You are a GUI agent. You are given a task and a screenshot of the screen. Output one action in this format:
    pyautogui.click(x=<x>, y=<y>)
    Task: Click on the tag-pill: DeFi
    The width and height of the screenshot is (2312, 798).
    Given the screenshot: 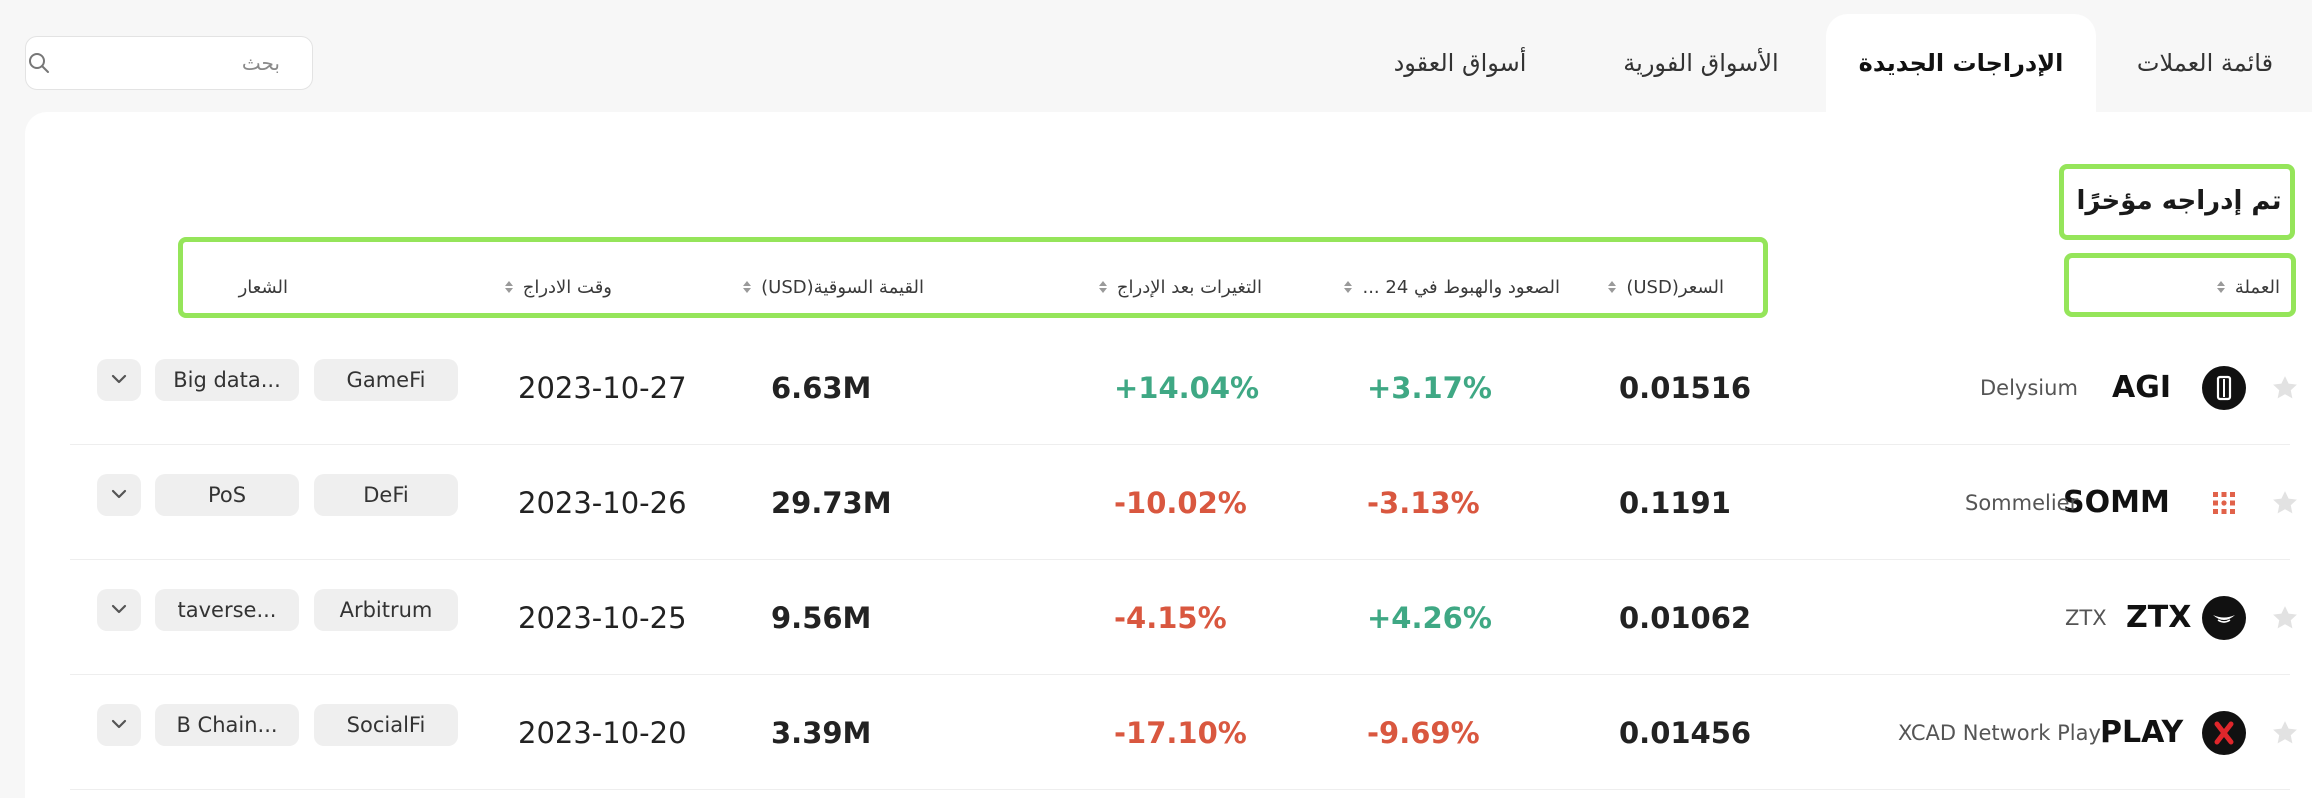 What is the action you would take?
    pyautogui.click(x=386, y=494)
    